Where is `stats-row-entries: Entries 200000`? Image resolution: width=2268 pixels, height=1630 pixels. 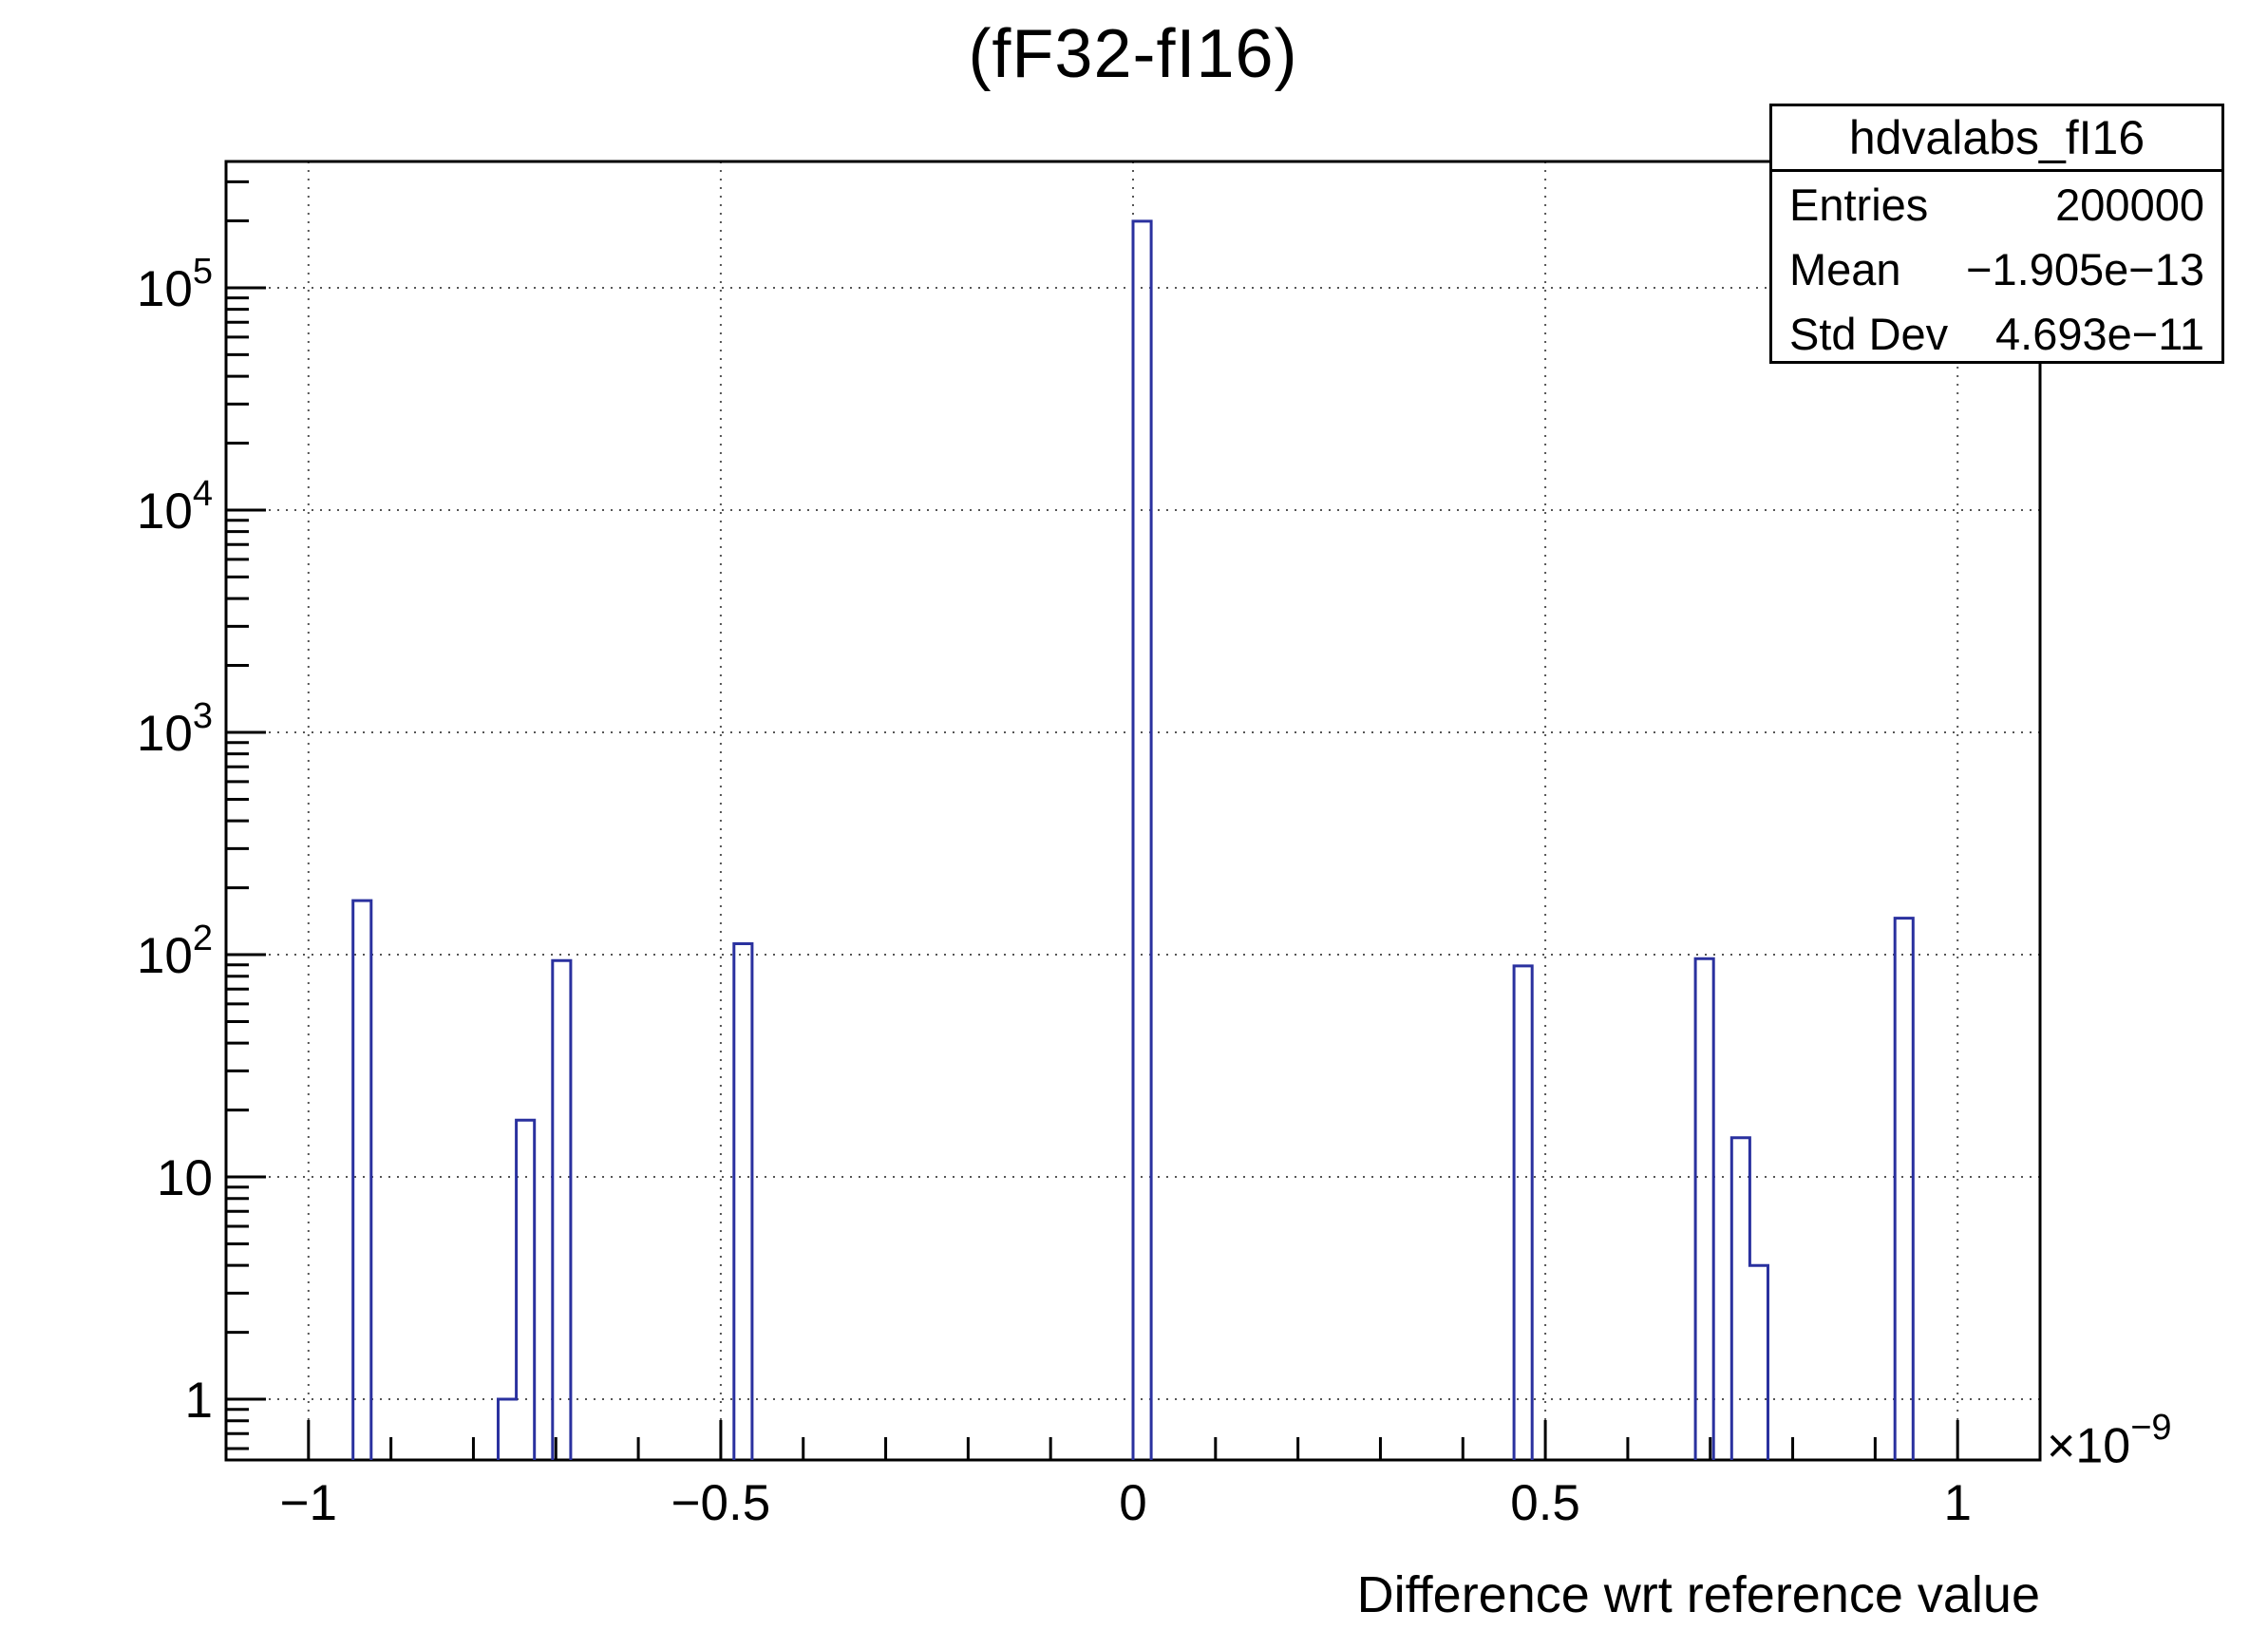
stats-row-entries: Entries 200000 is located at coordinates (1997, 204).